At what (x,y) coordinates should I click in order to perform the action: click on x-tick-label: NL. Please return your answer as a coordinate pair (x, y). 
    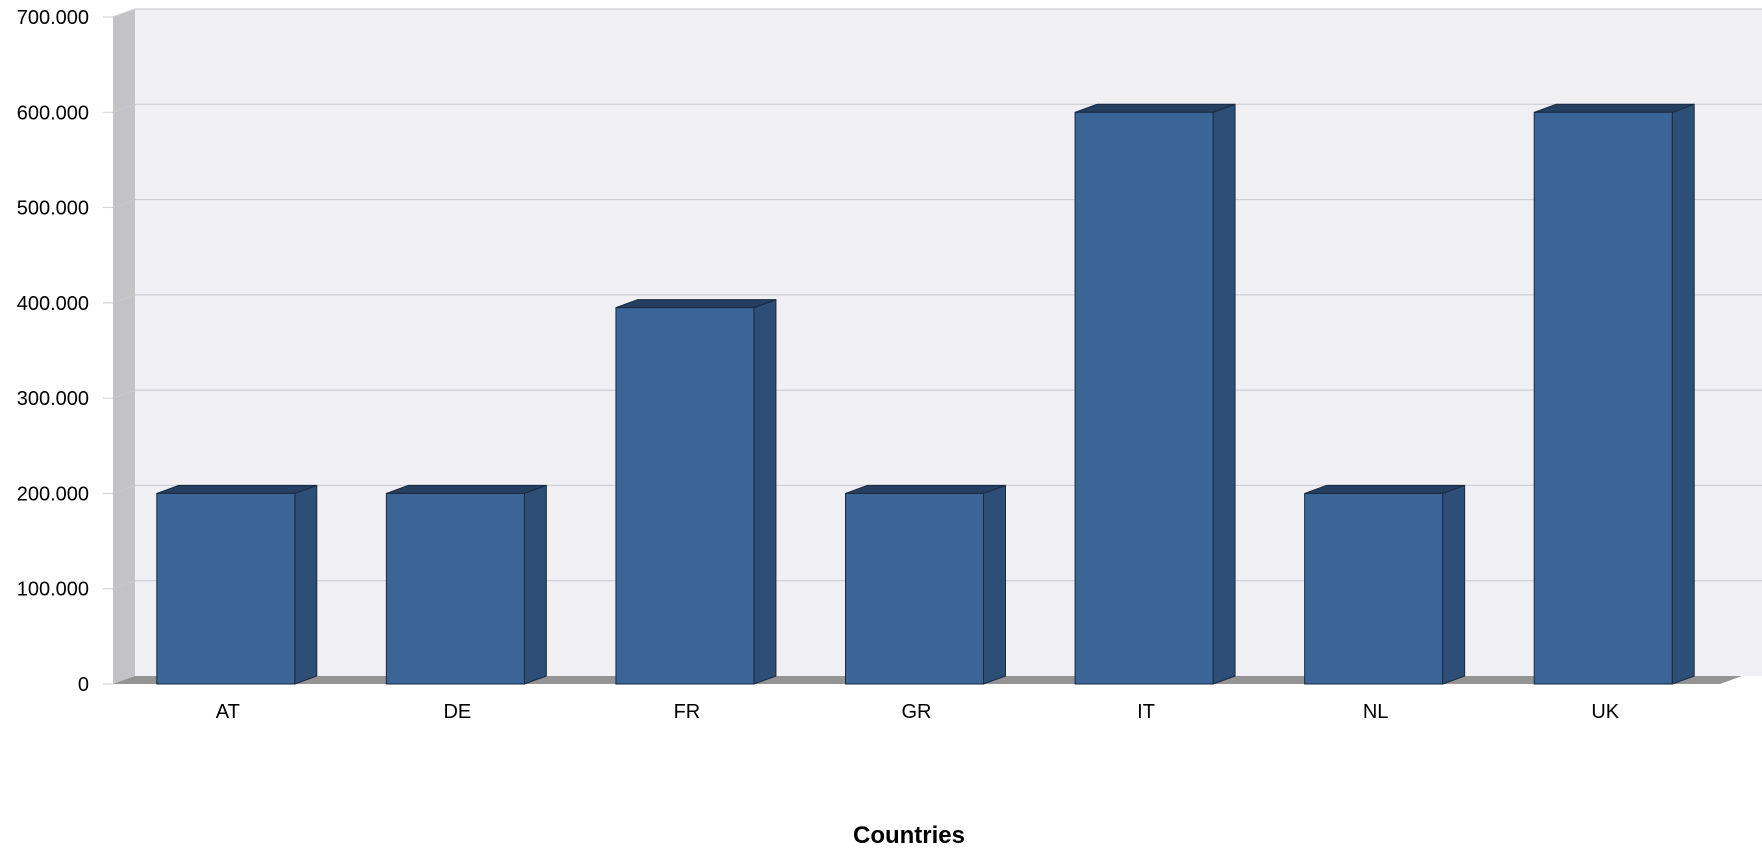
    Looking at the image, I should click on (1376, 712).